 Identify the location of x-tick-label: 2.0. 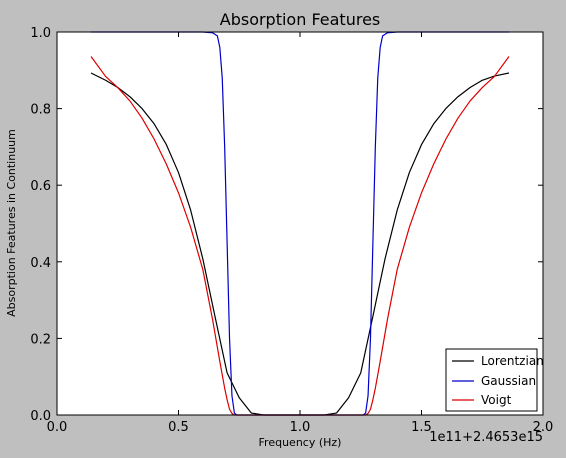
(543, 427).